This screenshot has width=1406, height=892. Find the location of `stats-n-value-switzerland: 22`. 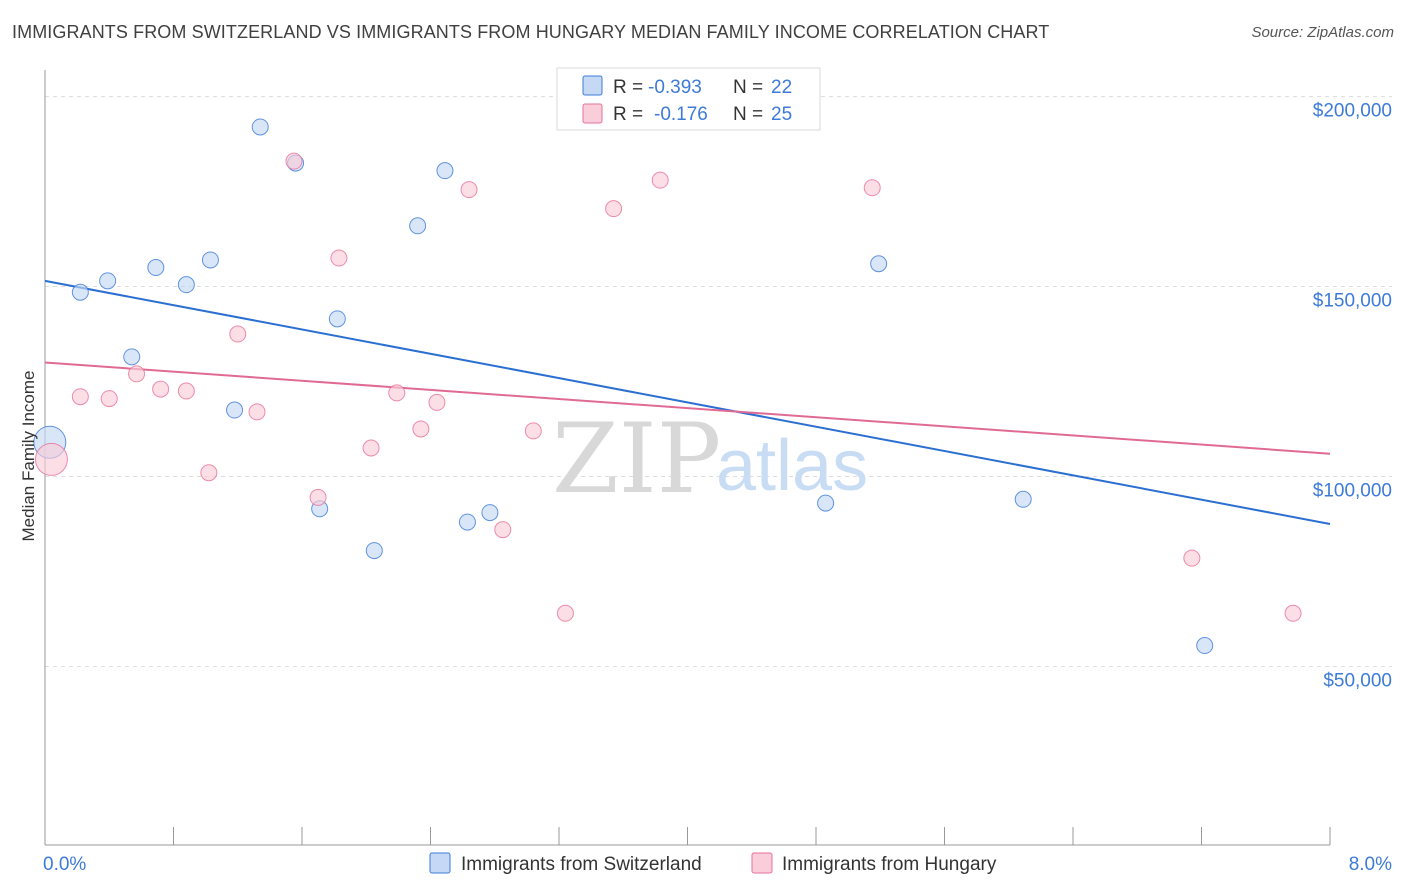

stats-n-value-switzerland: 22 is located at coordinates (781, 87).